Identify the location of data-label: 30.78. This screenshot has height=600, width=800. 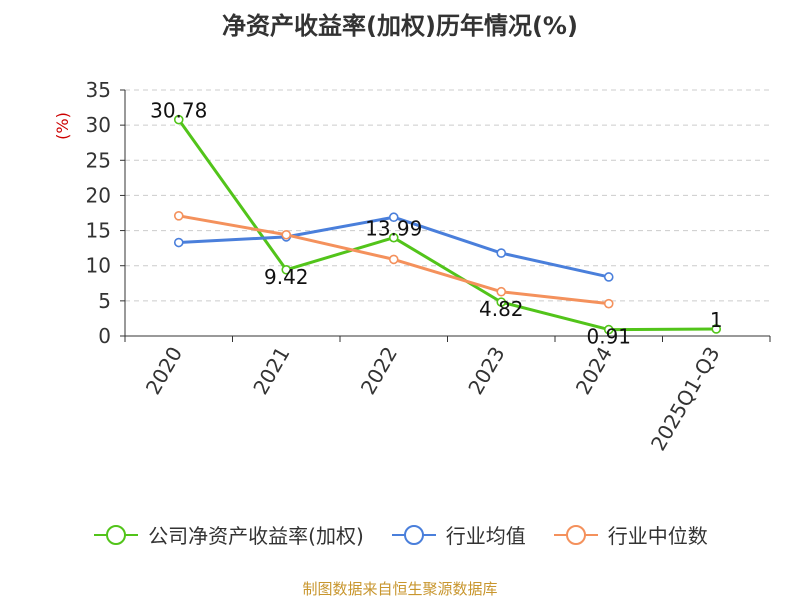
(178, 111).